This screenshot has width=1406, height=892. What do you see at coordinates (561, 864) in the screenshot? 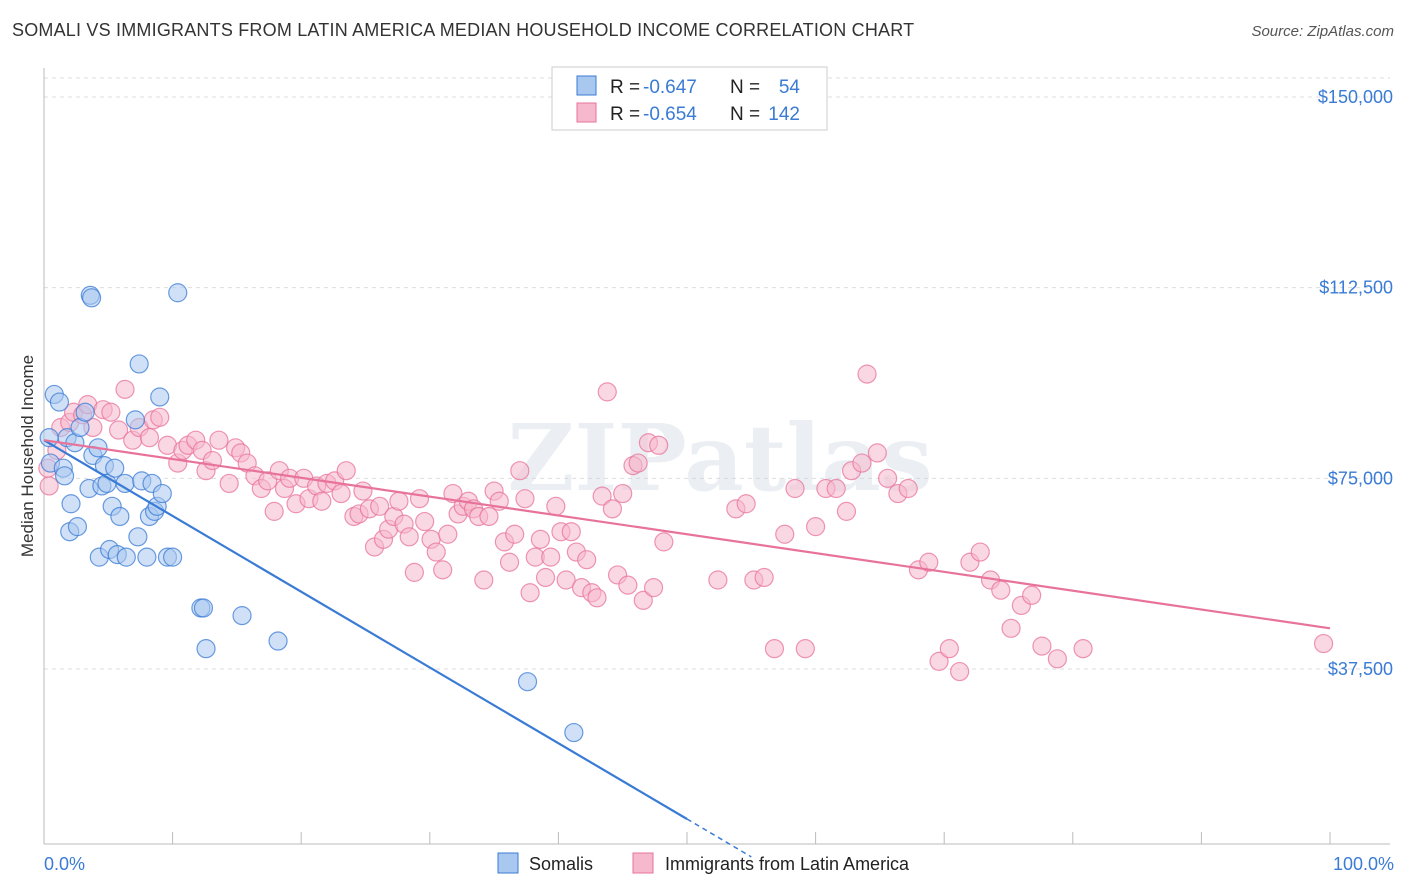
I see `bottom-legend-label-somalis: Somalis` at bounding box center [561, 864].